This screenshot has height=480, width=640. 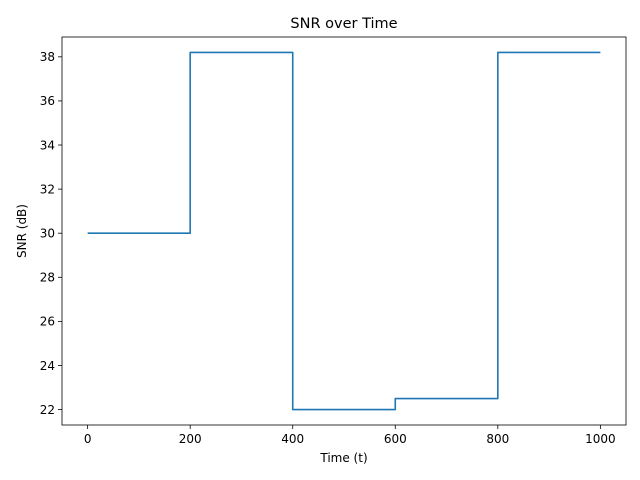 I want to click on x-tick-label: 600, so click(x=395, y=439).